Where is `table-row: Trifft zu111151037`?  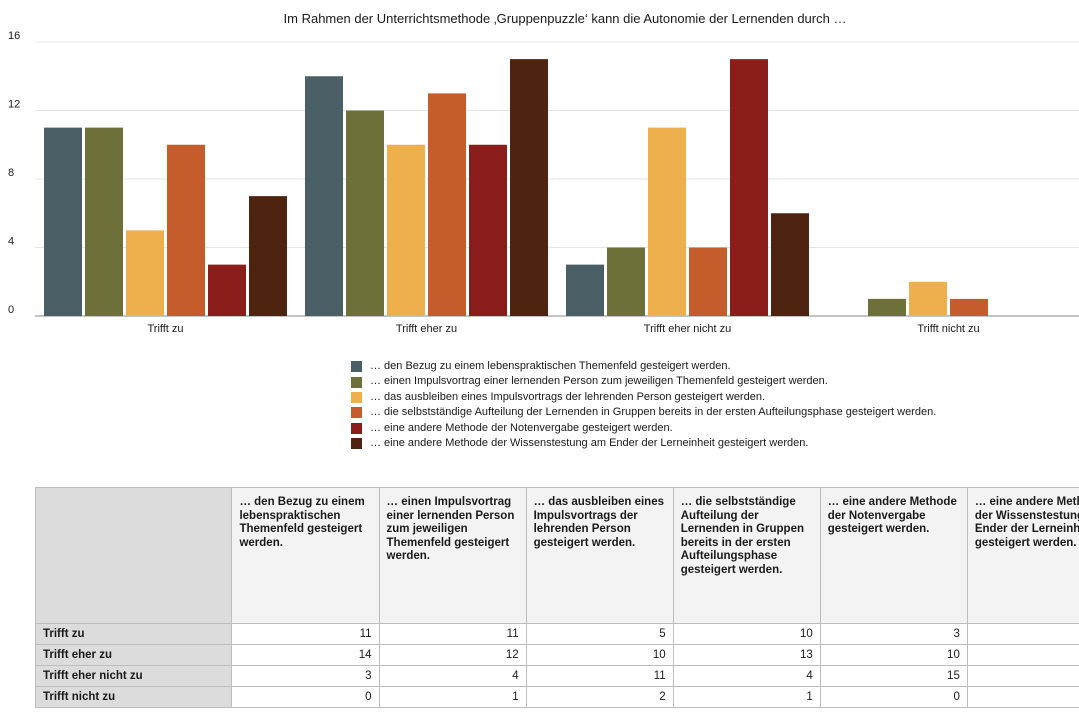
table-row: Trifft zu111151037 is located at coordinates (557, 634).